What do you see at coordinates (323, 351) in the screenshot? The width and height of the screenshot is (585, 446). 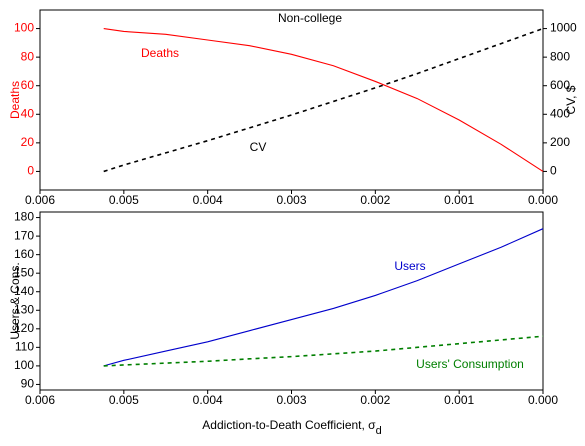 I see `series-line` at bounding box center [323, 351].